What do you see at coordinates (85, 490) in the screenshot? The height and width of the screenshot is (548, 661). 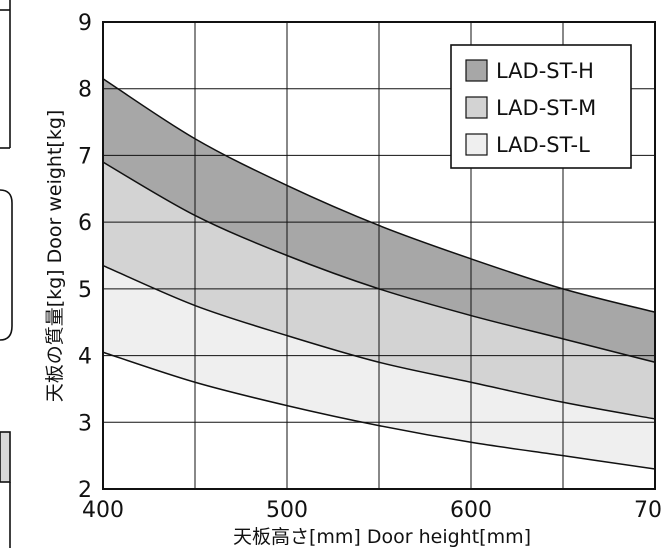 I see `y-tick-label-2: 2` at bounding box center [85, 490].